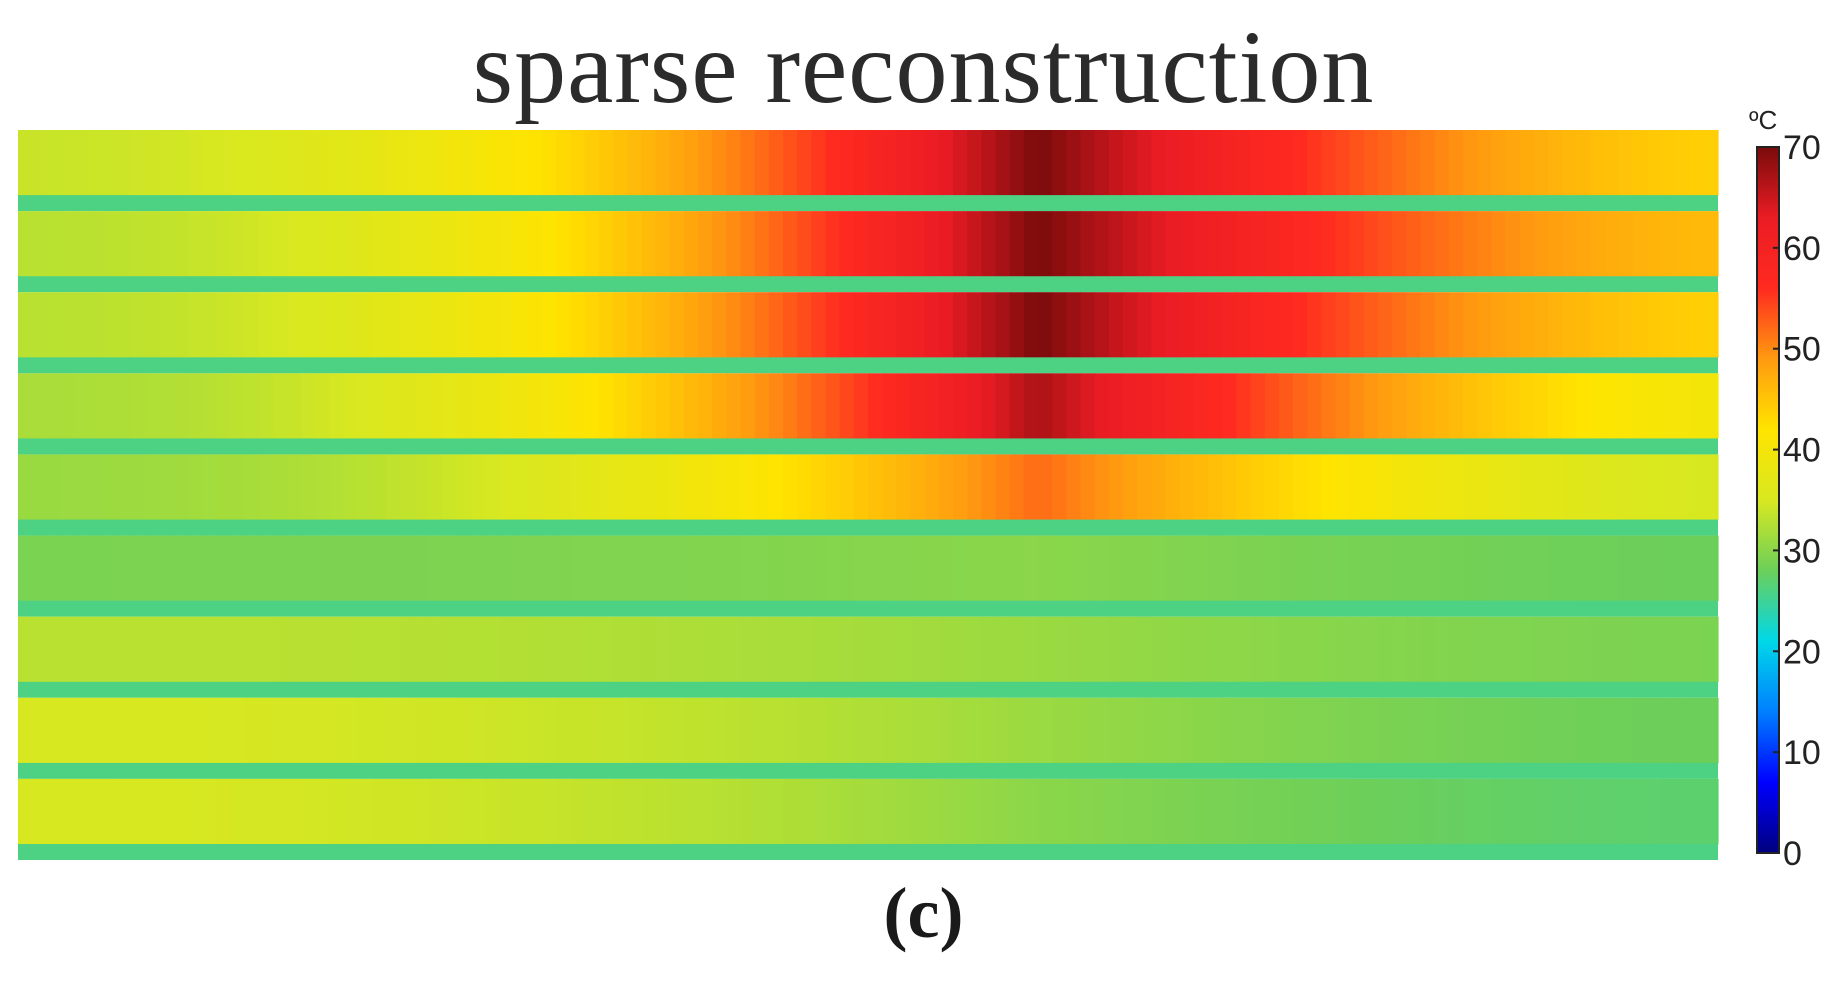 This screenshot has width=1847, height=999. What do you see at coordinates (1802, 753) in the screenshot?
I see `colorbar-tick-label: 10` at bounding box center [1802, 753].